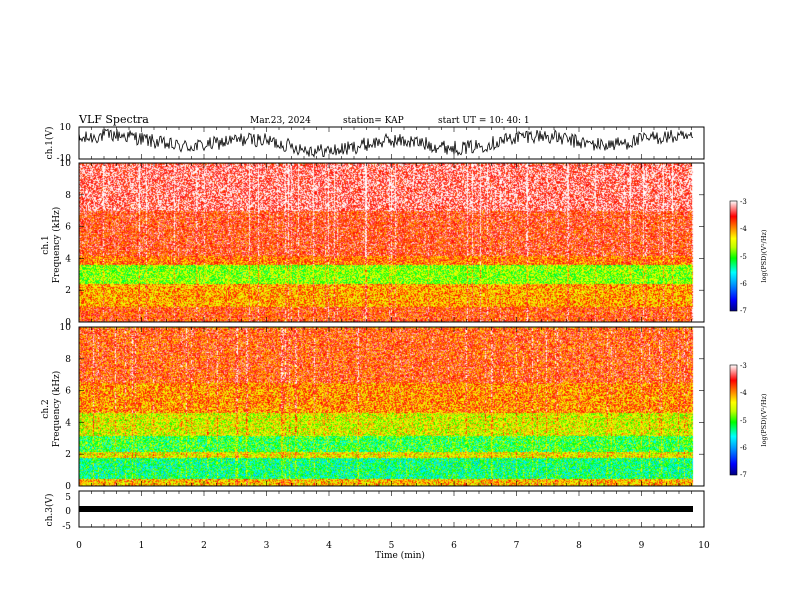 This screenshot has width=792, height=612. I want to click on ch2-spec-ylabel-line2: Frequency (kHz), so click(56, 409).